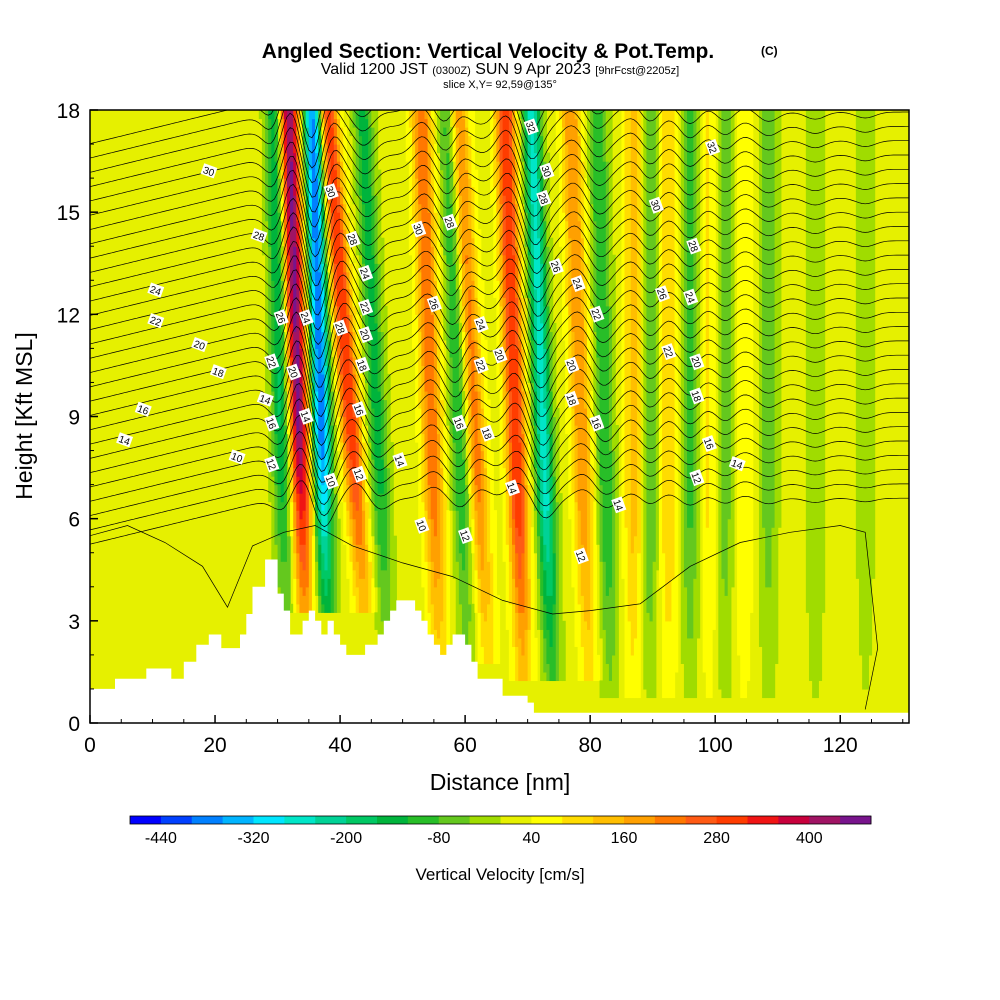 This screenshot has width=1000, height=1000. Describe the element at coordinates (438, 838) in the screenshot. I see `colorbar-tick-label: -80` at that location.